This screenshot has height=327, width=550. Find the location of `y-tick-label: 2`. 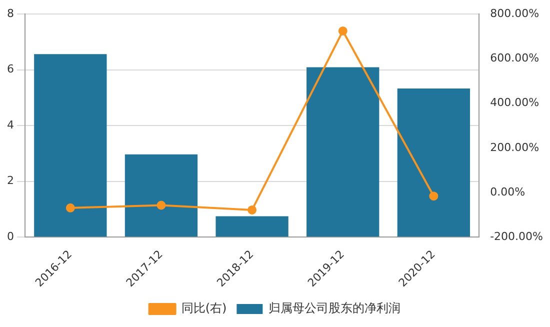

y-tick-label: 2 is located at coordinates (10, 181).